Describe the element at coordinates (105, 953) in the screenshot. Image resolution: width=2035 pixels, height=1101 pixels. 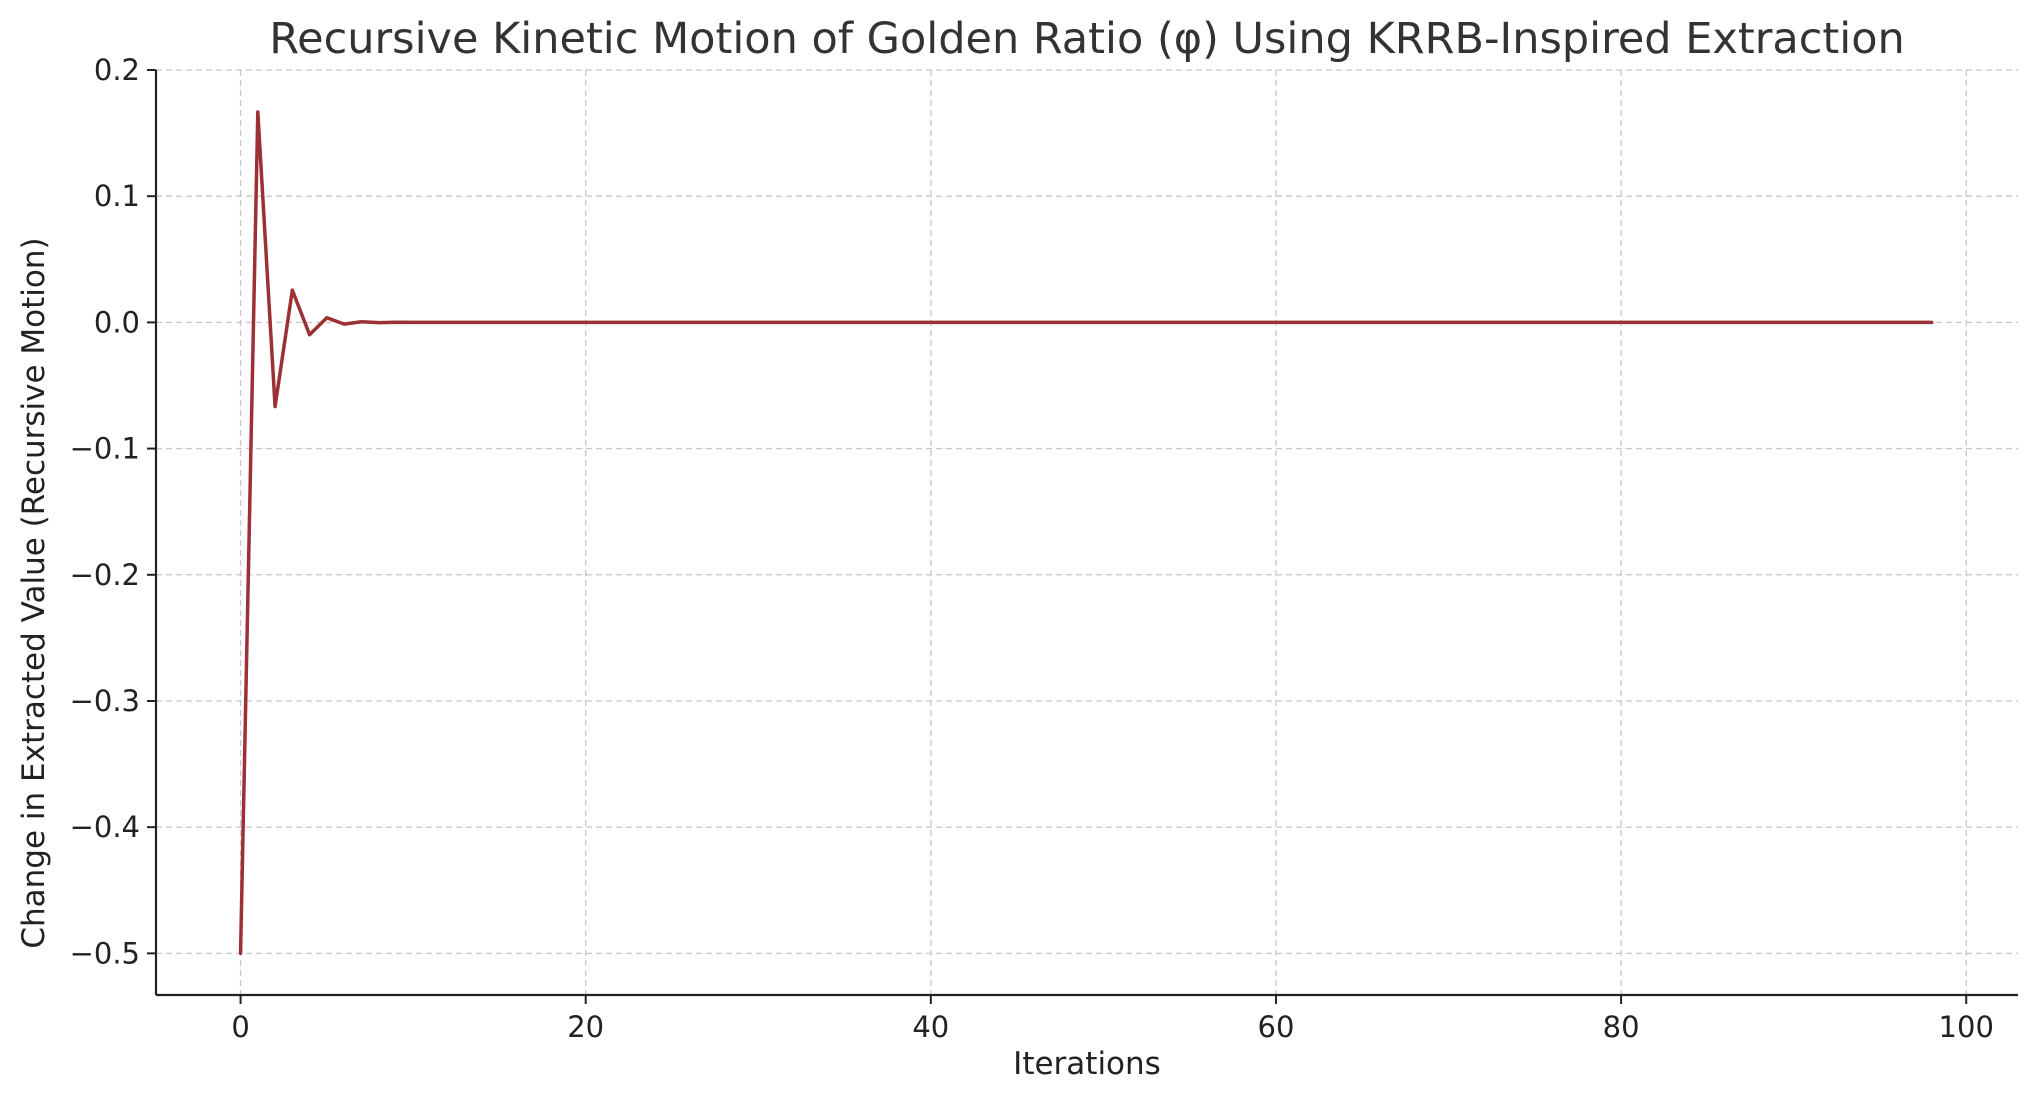
I see `y-tick-label: −0.5` at that location.